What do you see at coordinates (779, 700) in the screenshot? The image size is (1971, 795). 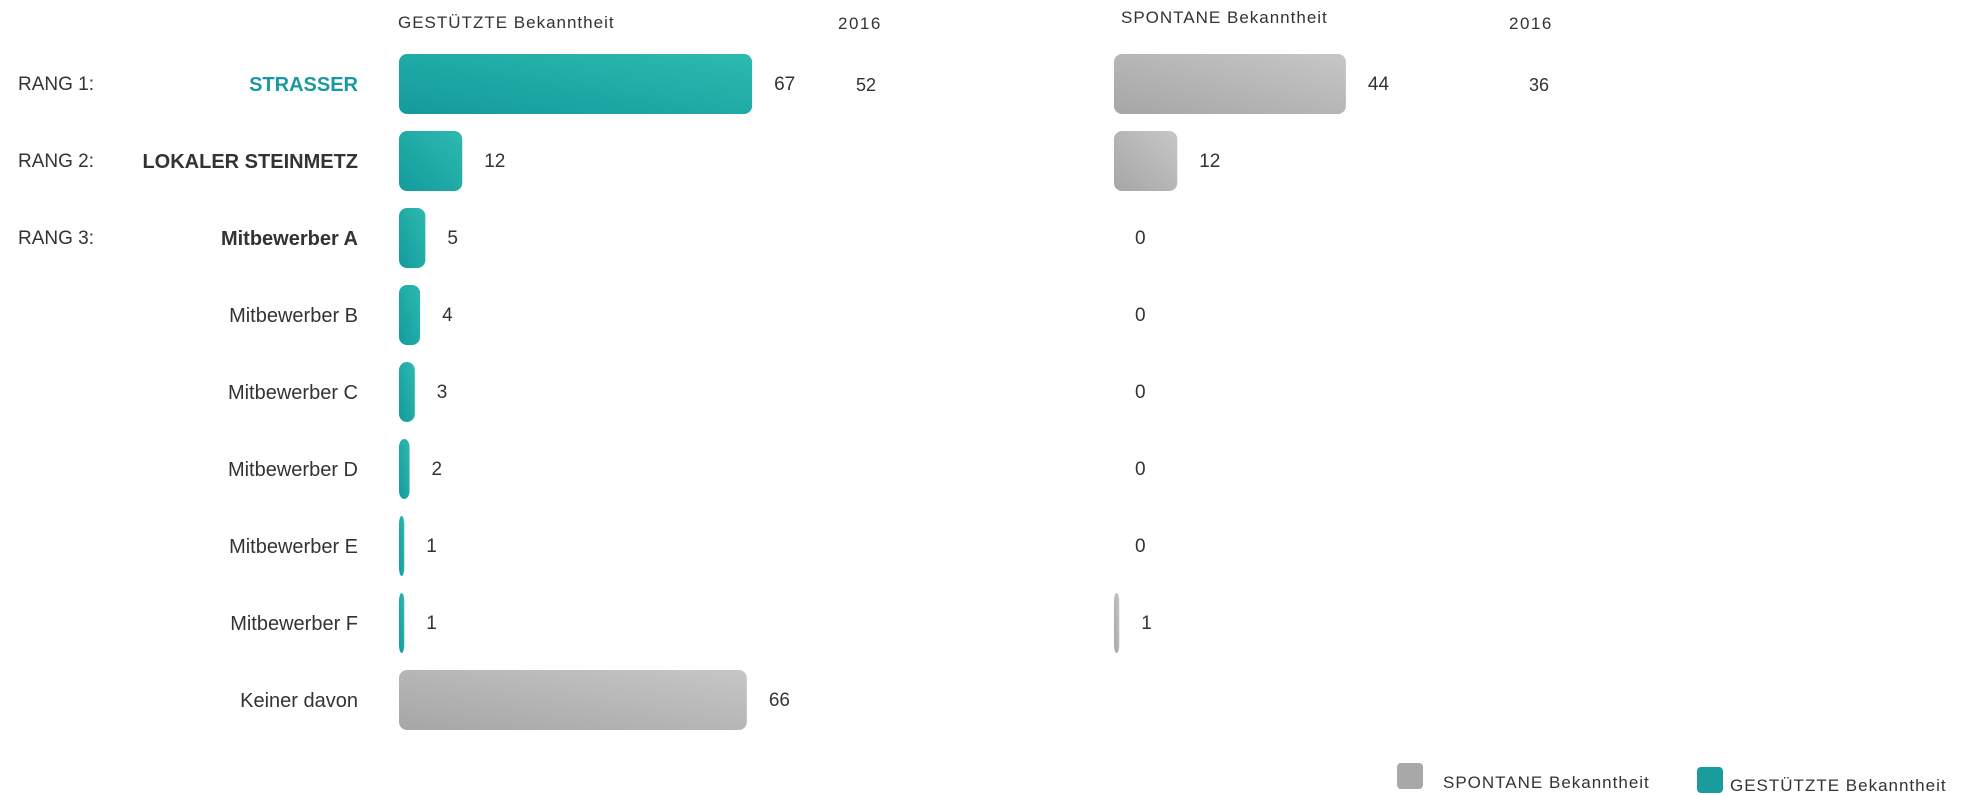 I see `value-label-gestuetzt-9: 66` at bounding box center [779, 700].